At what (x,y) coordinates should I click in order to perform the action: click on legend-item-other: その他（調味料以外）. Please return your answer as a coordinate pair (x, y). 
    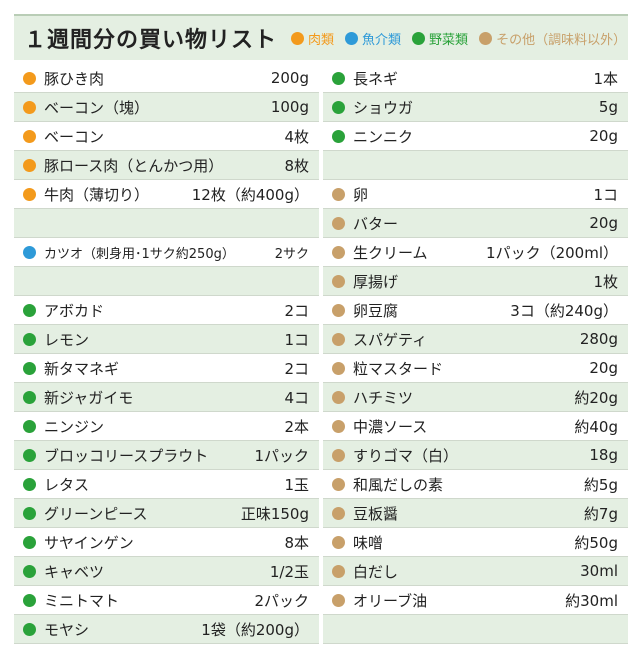
    Looking at the image, I should click on (552, 38).